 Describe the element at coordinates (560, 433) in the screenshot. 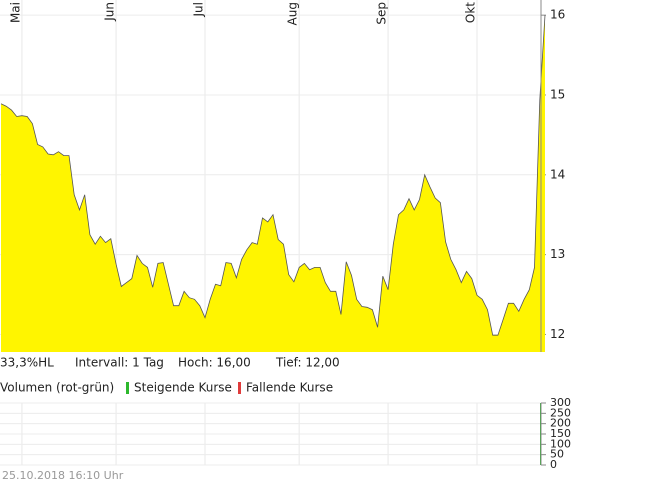

I see `y-tick-label: 150` at that location.